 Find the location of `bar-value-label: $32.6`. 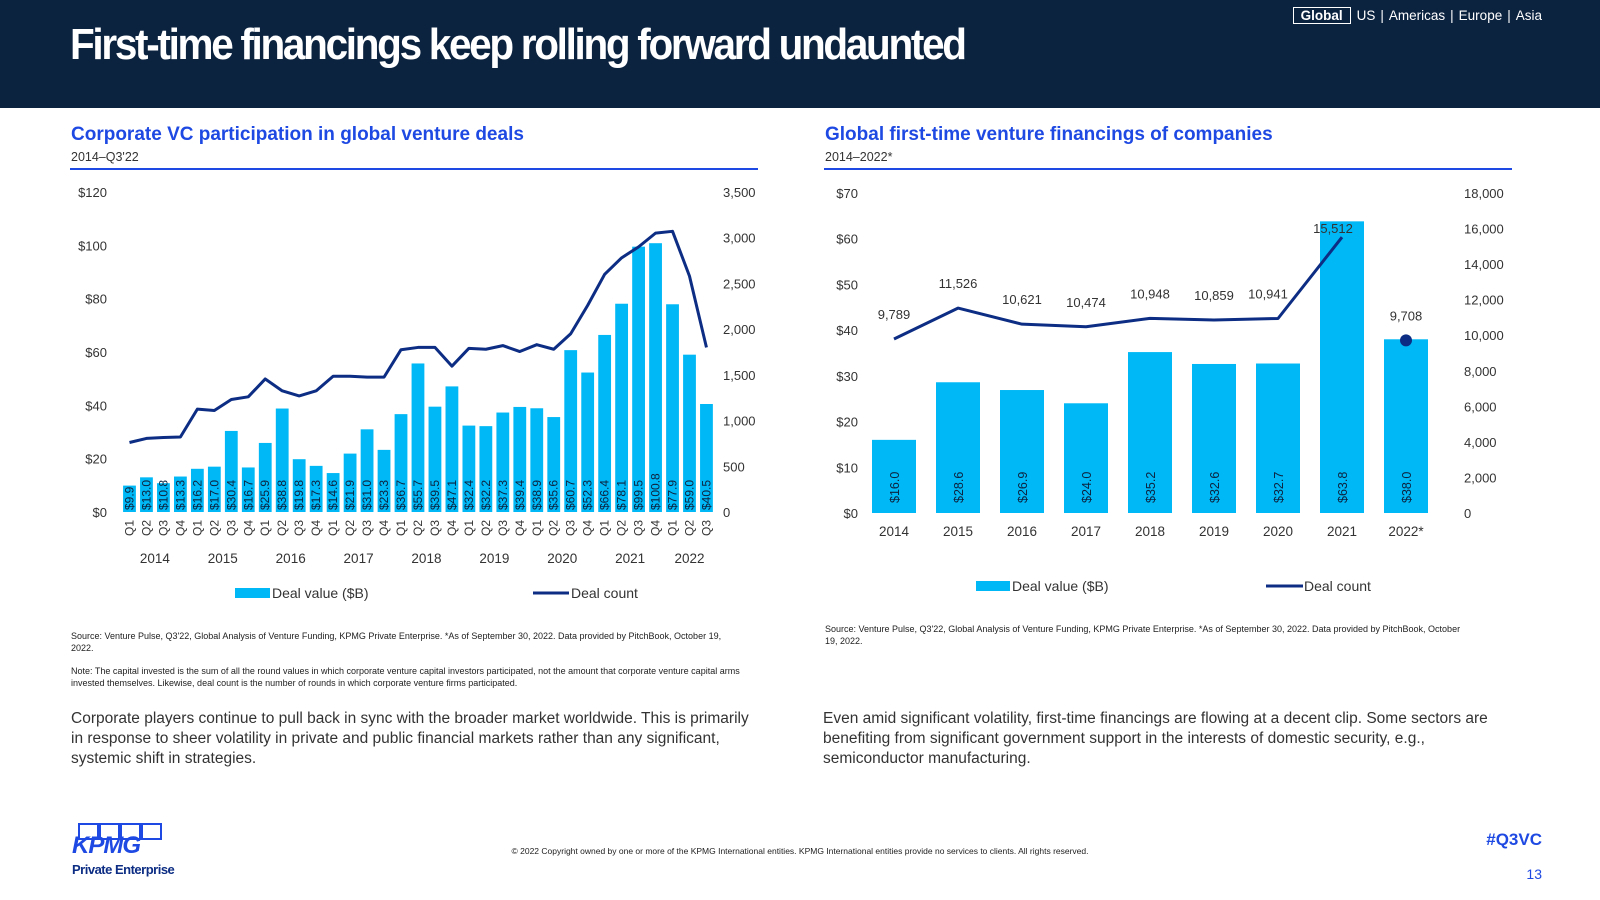

bar-value-label: $32.6 is located at coordinates (1215, 487).